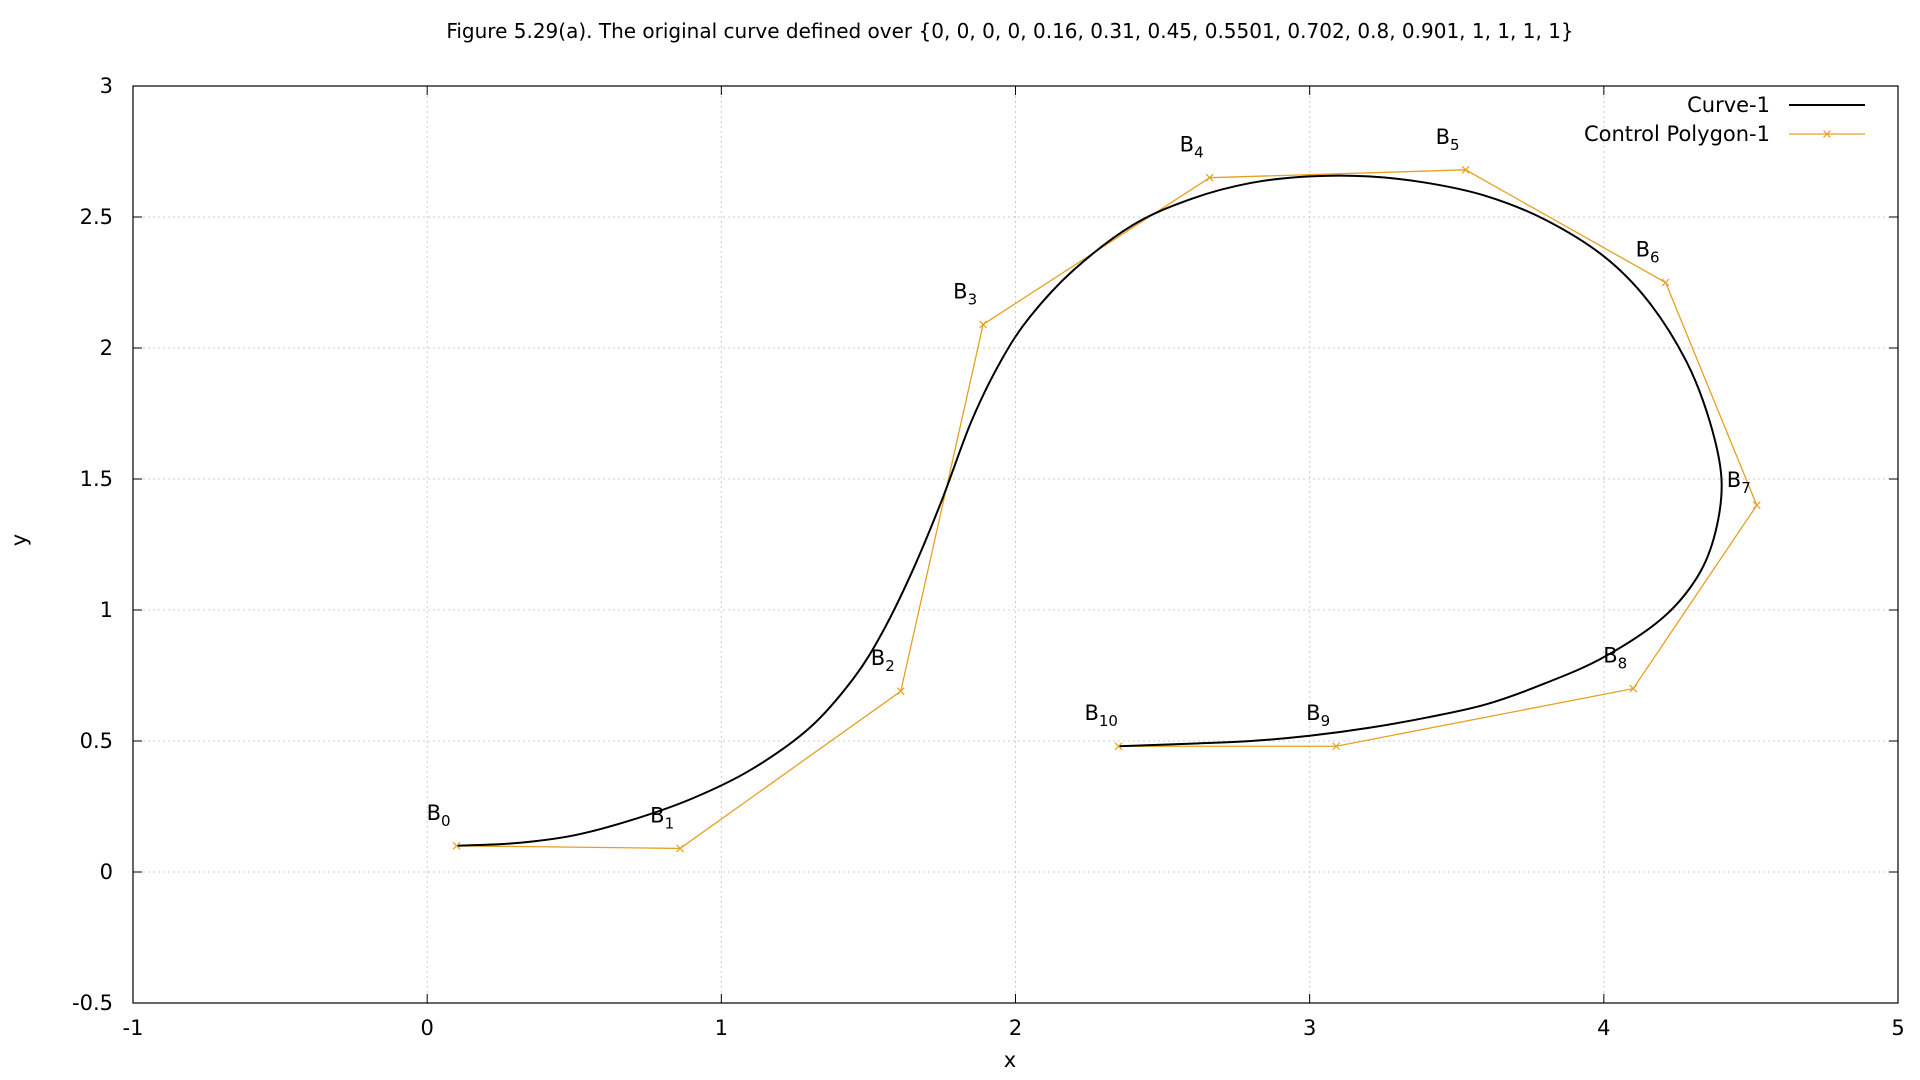 This screenshot has height=1080, width=1920. I want to click on control-point-label: B2, so click(883, 660).